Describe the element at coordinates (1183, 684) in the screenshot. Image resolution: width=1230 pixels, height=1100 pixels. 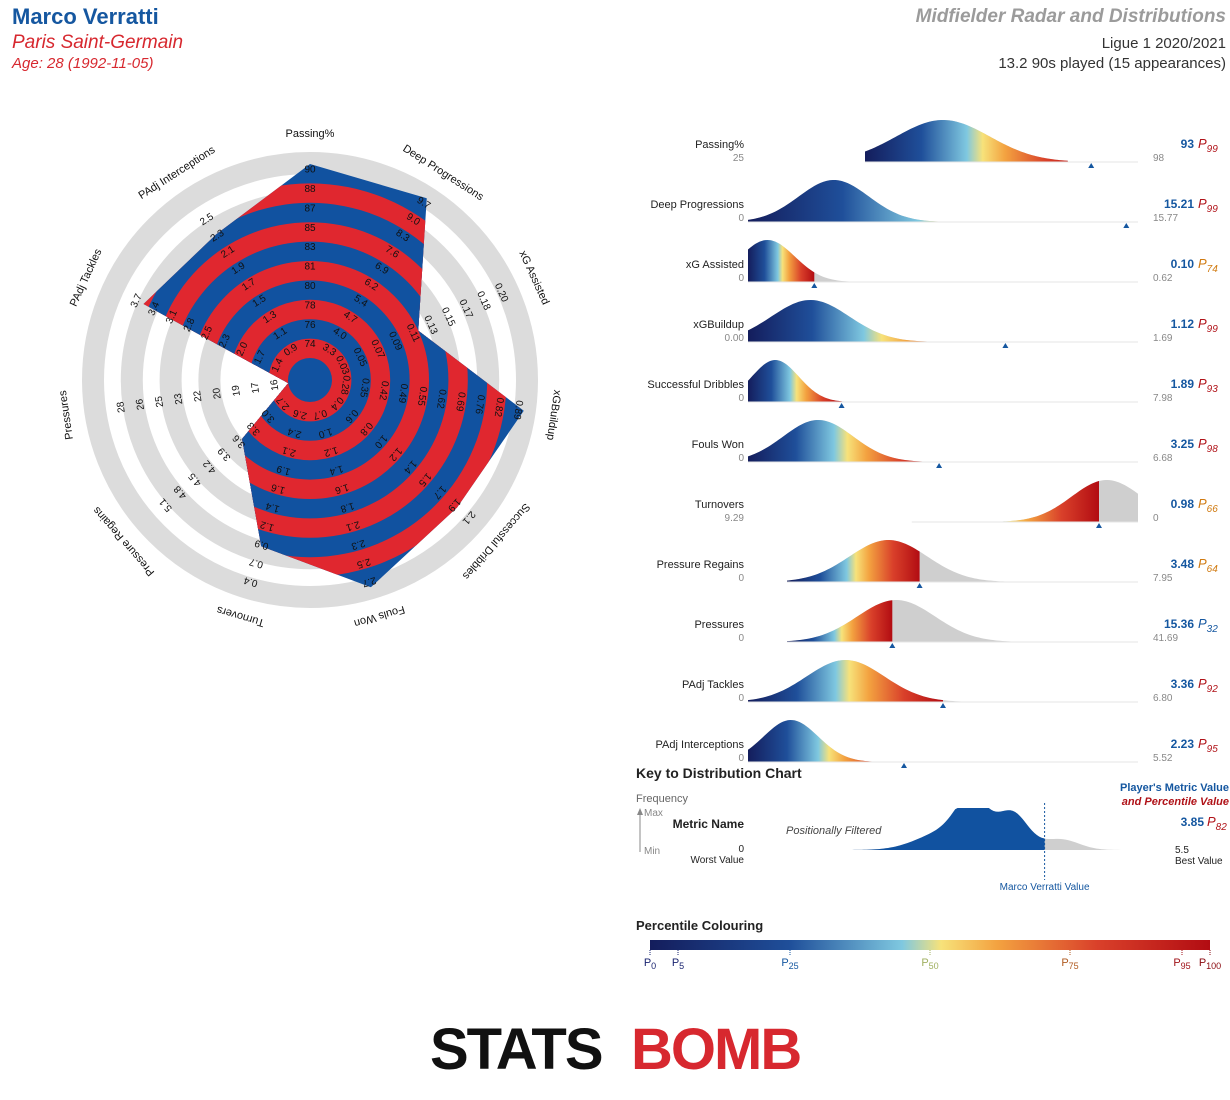
I see `player-value: 3.36` at that location.